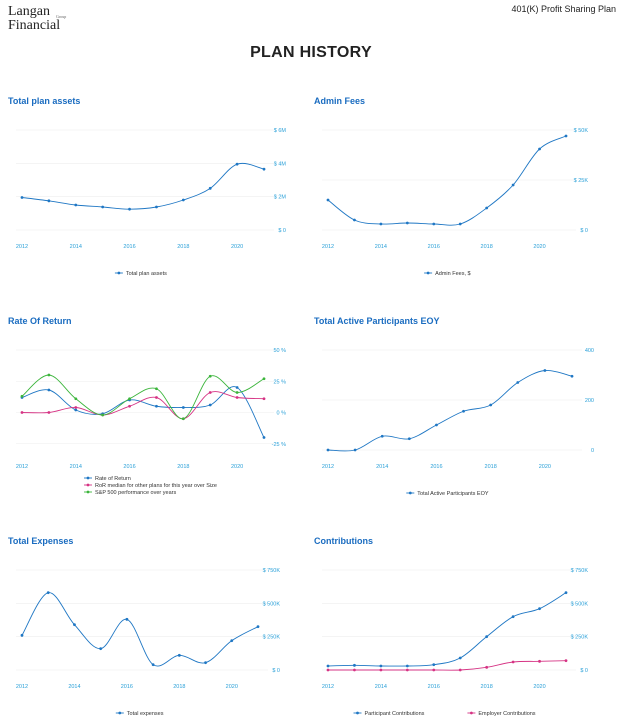 The height and width of the screenshot is (721, 622). What do you see at coordinates (41, 541) in the screenshot?
I see `chart-title-total-expenses: Total Expenses` at bounding box center [41, 541].